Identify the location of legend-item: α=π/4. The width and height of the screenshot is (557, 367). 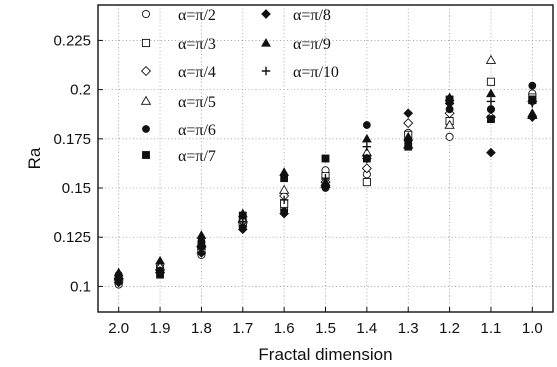
(178, 72).